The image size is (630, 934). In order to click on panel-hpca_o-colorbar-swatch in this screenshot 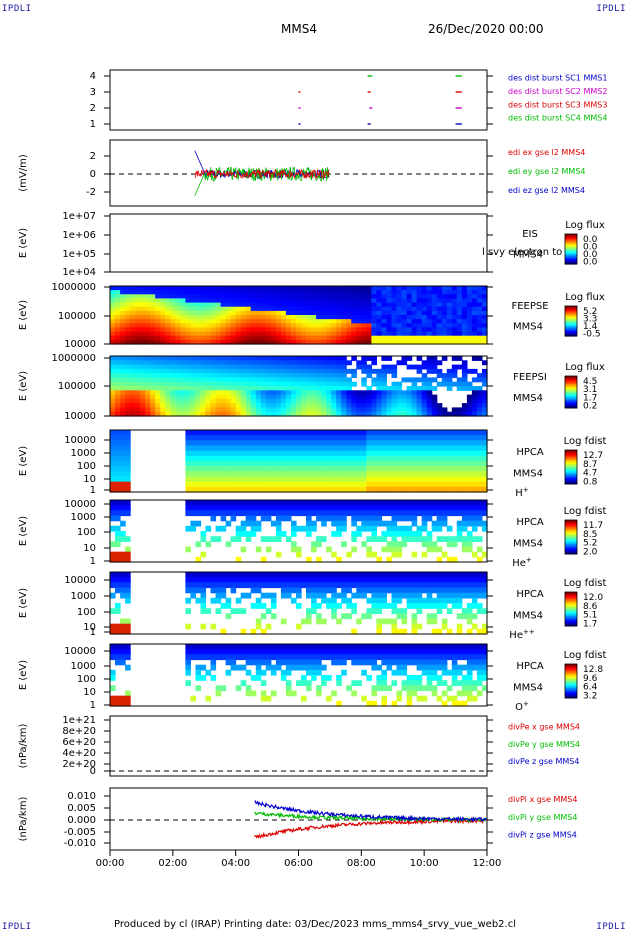, I will do `click(571, 667)`.